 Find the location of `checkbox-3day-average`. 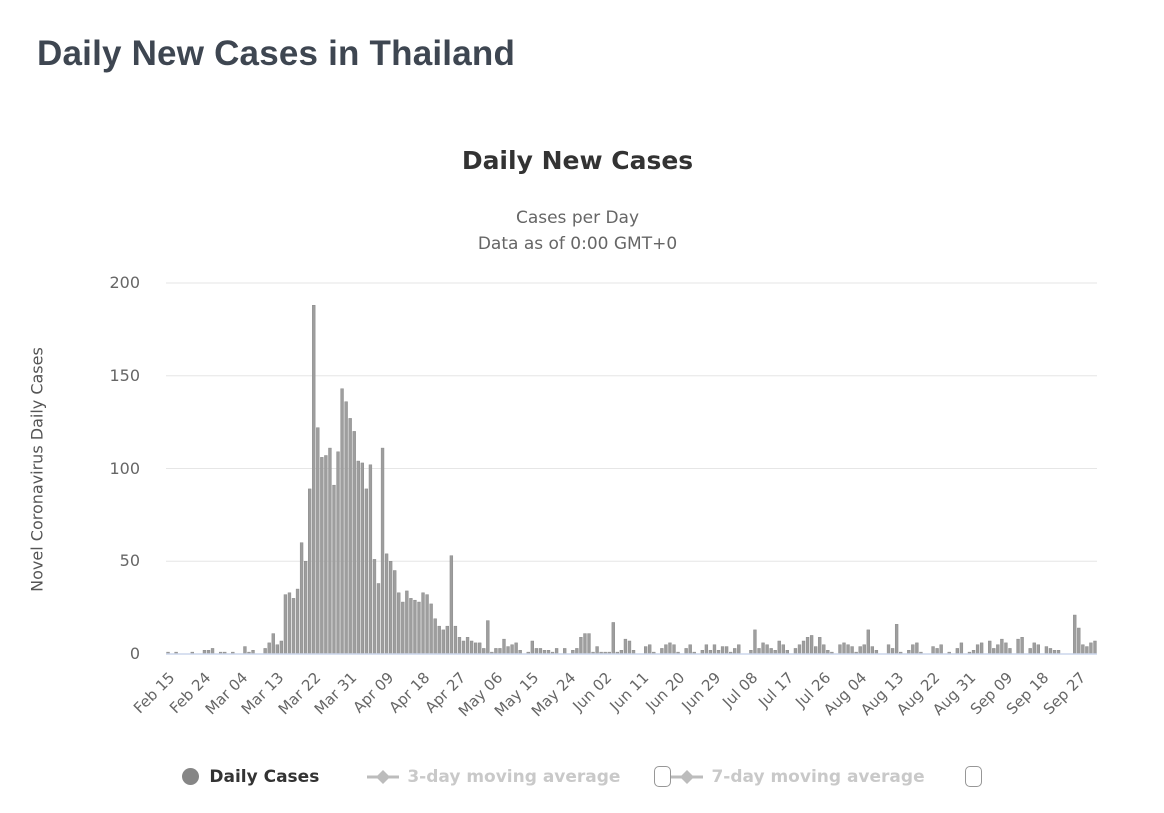

checkbox-3day-average is located at coordinates (663, 776).